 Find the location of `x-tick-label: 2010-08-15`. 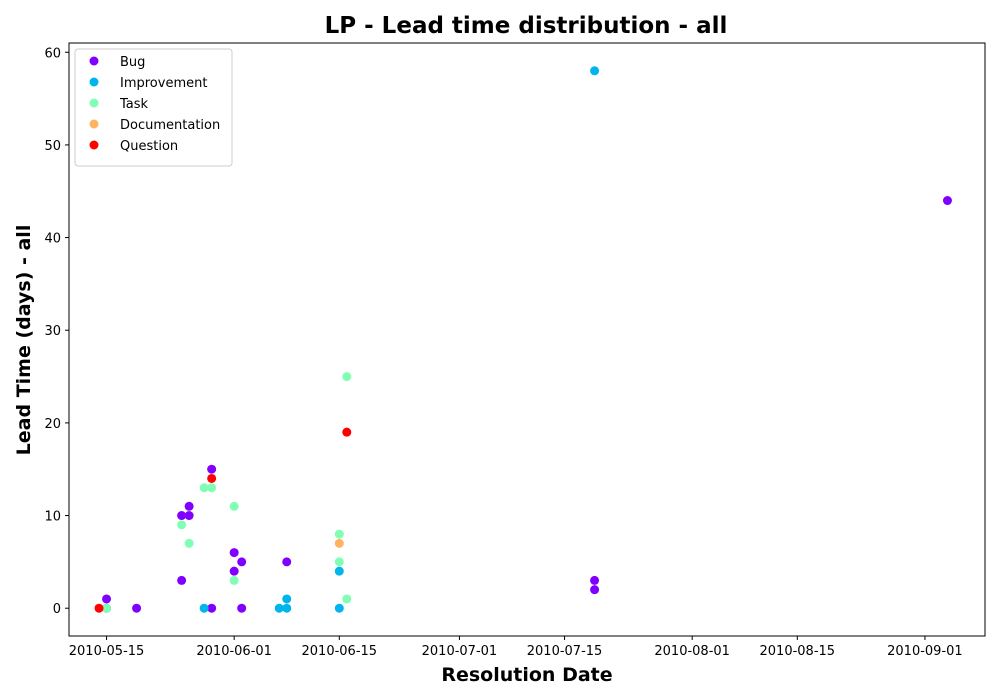

x-tick-label: 2010-08-15 is located at coordinates (798, 651).